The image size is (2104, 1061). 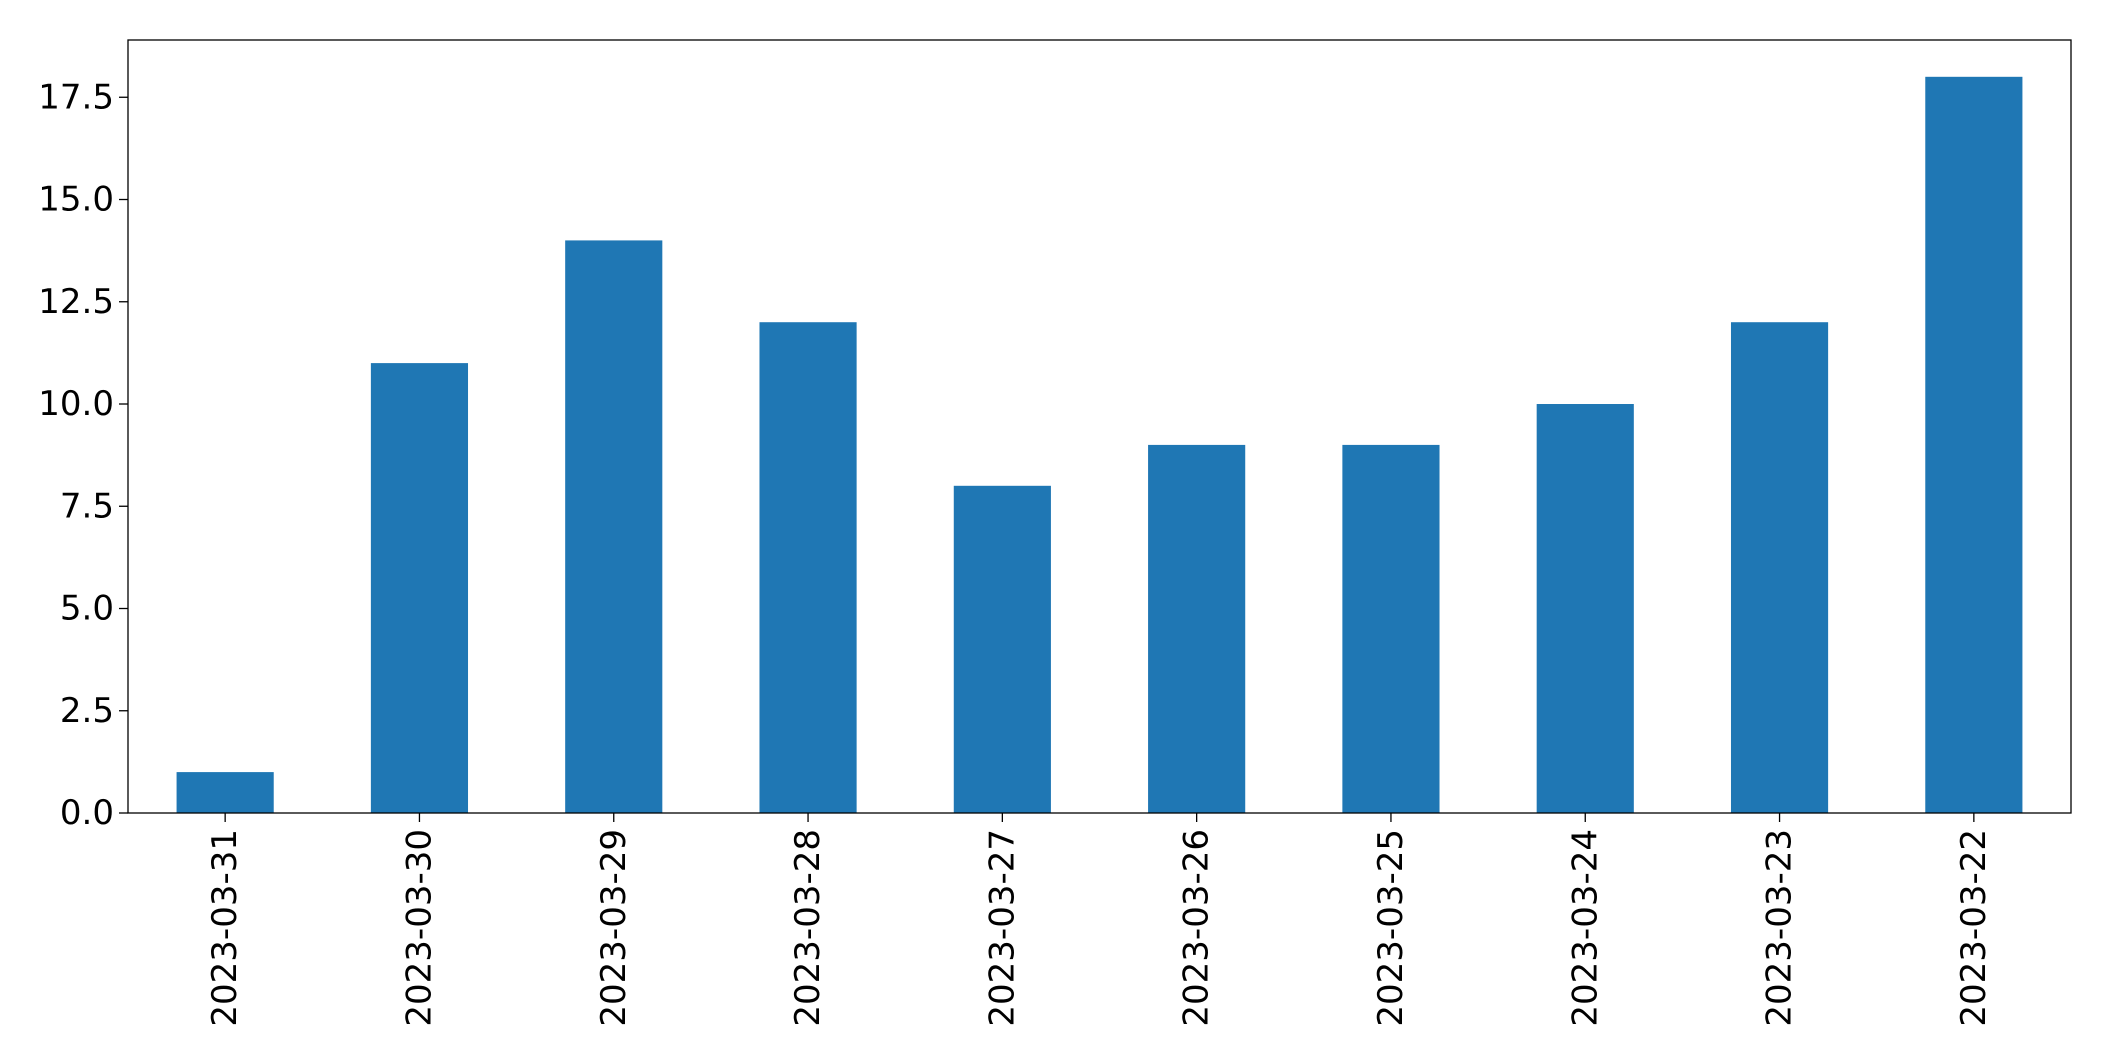 I want to click on x-tick-label: 2023-03-30, so click(x=419, y=928).